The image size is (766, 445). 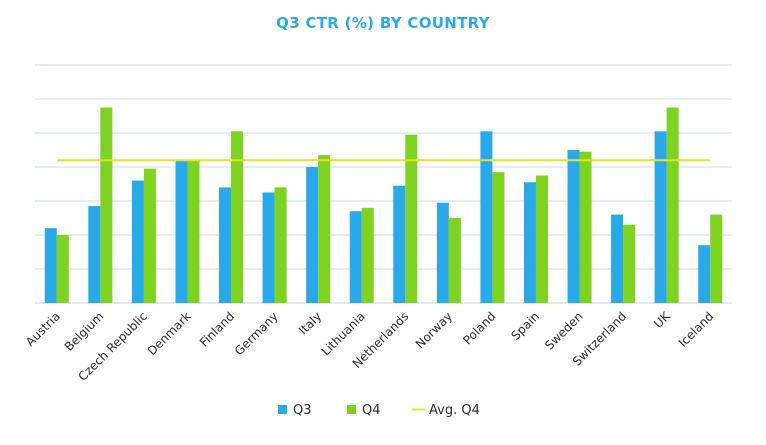 What do you see at coordinates (149, 235) in the screenshot?
I see `bar-q4-czech-republic` at bounding box center [149, 235].